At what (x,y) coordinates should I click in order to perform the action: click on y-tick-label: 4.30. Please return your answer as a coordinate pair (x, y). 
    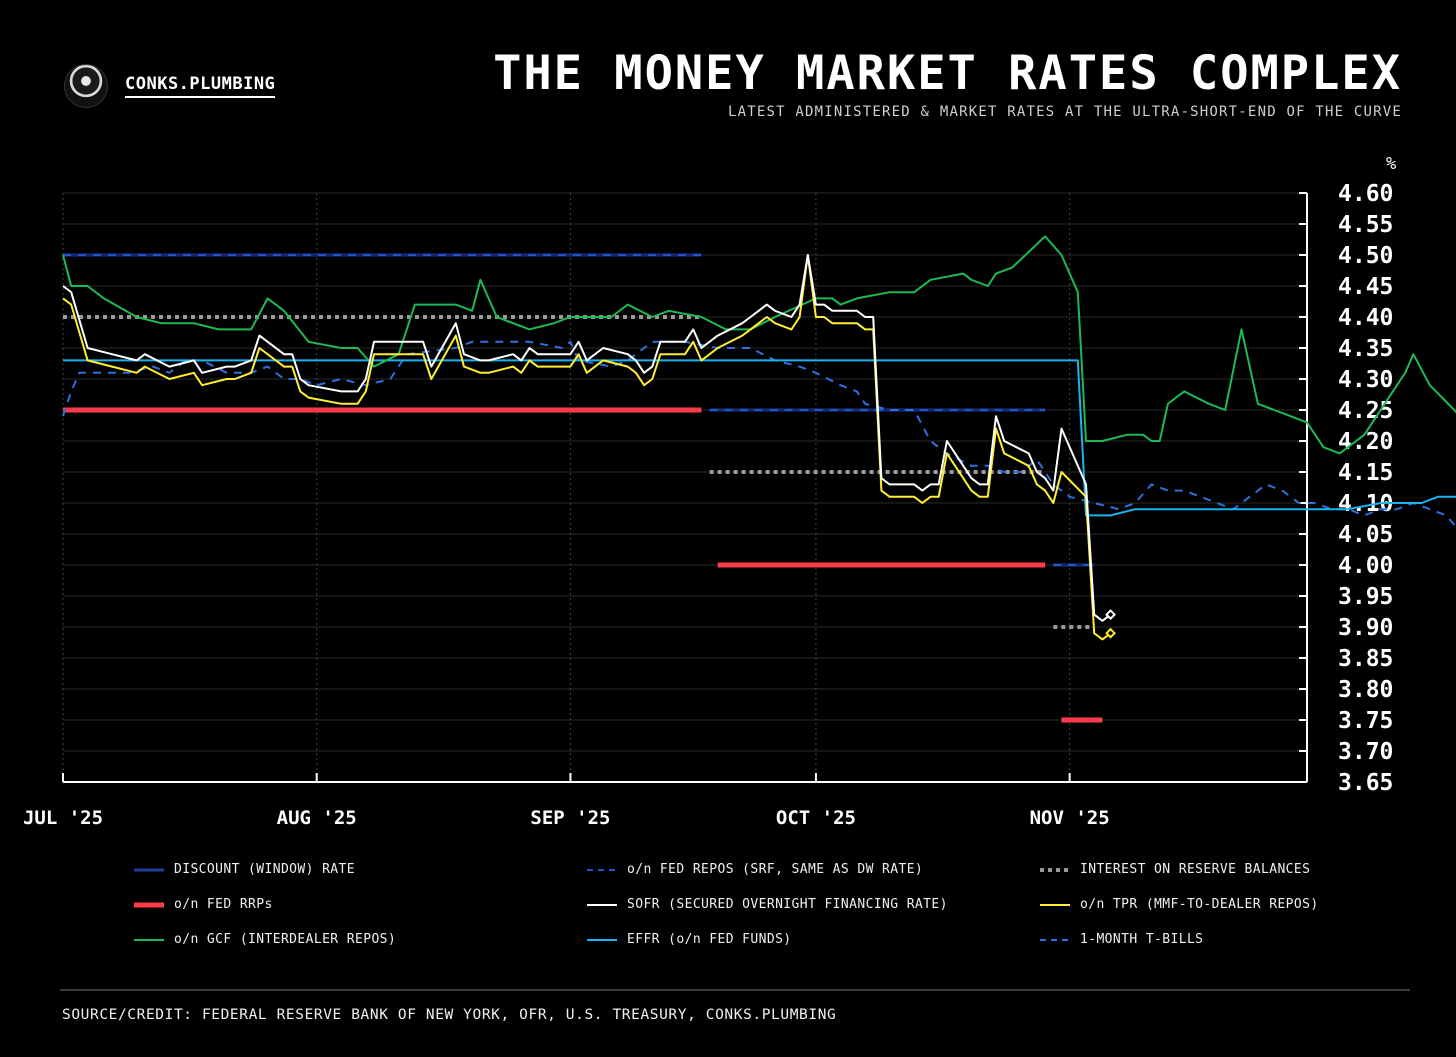
    Looking at the image, I should click on (1365, 380).